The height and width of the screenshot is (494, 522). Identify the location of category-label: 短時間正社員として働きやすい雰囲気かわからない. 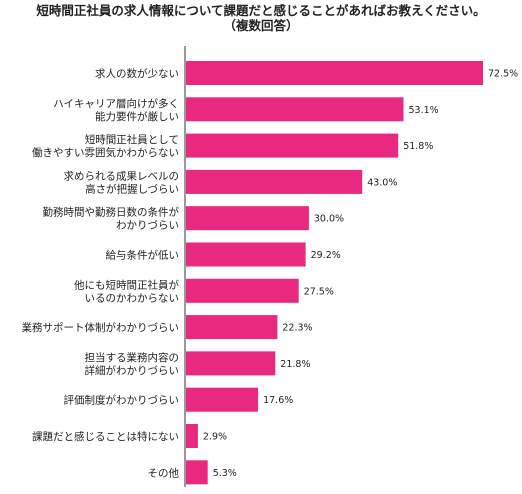
(105, 146).